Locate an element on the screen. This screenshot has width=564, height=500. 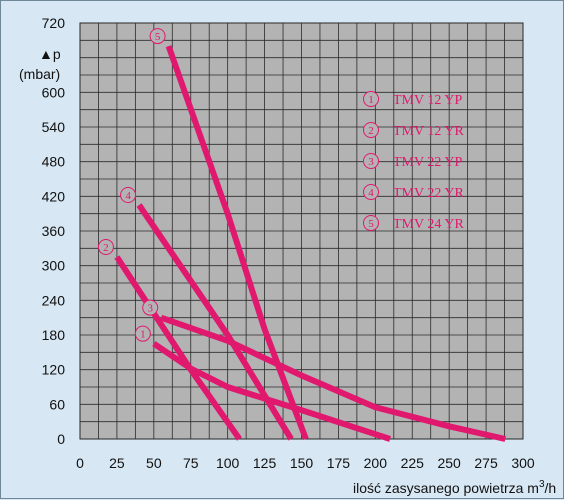
legend-marker-label: 4 is located at coordinates (371, 193).